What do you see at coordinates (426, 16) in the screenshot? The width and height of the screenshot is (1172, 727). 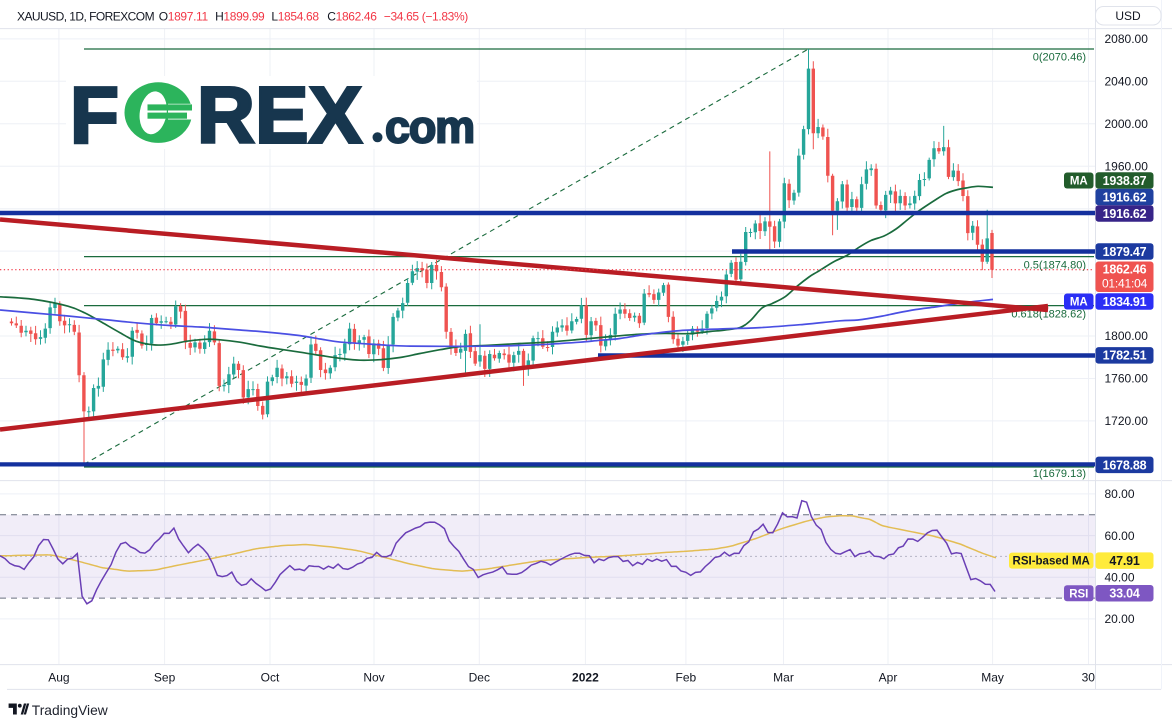 I see `svg-text: −34.65 (−1.83%)` at bounding box center [426, 16].